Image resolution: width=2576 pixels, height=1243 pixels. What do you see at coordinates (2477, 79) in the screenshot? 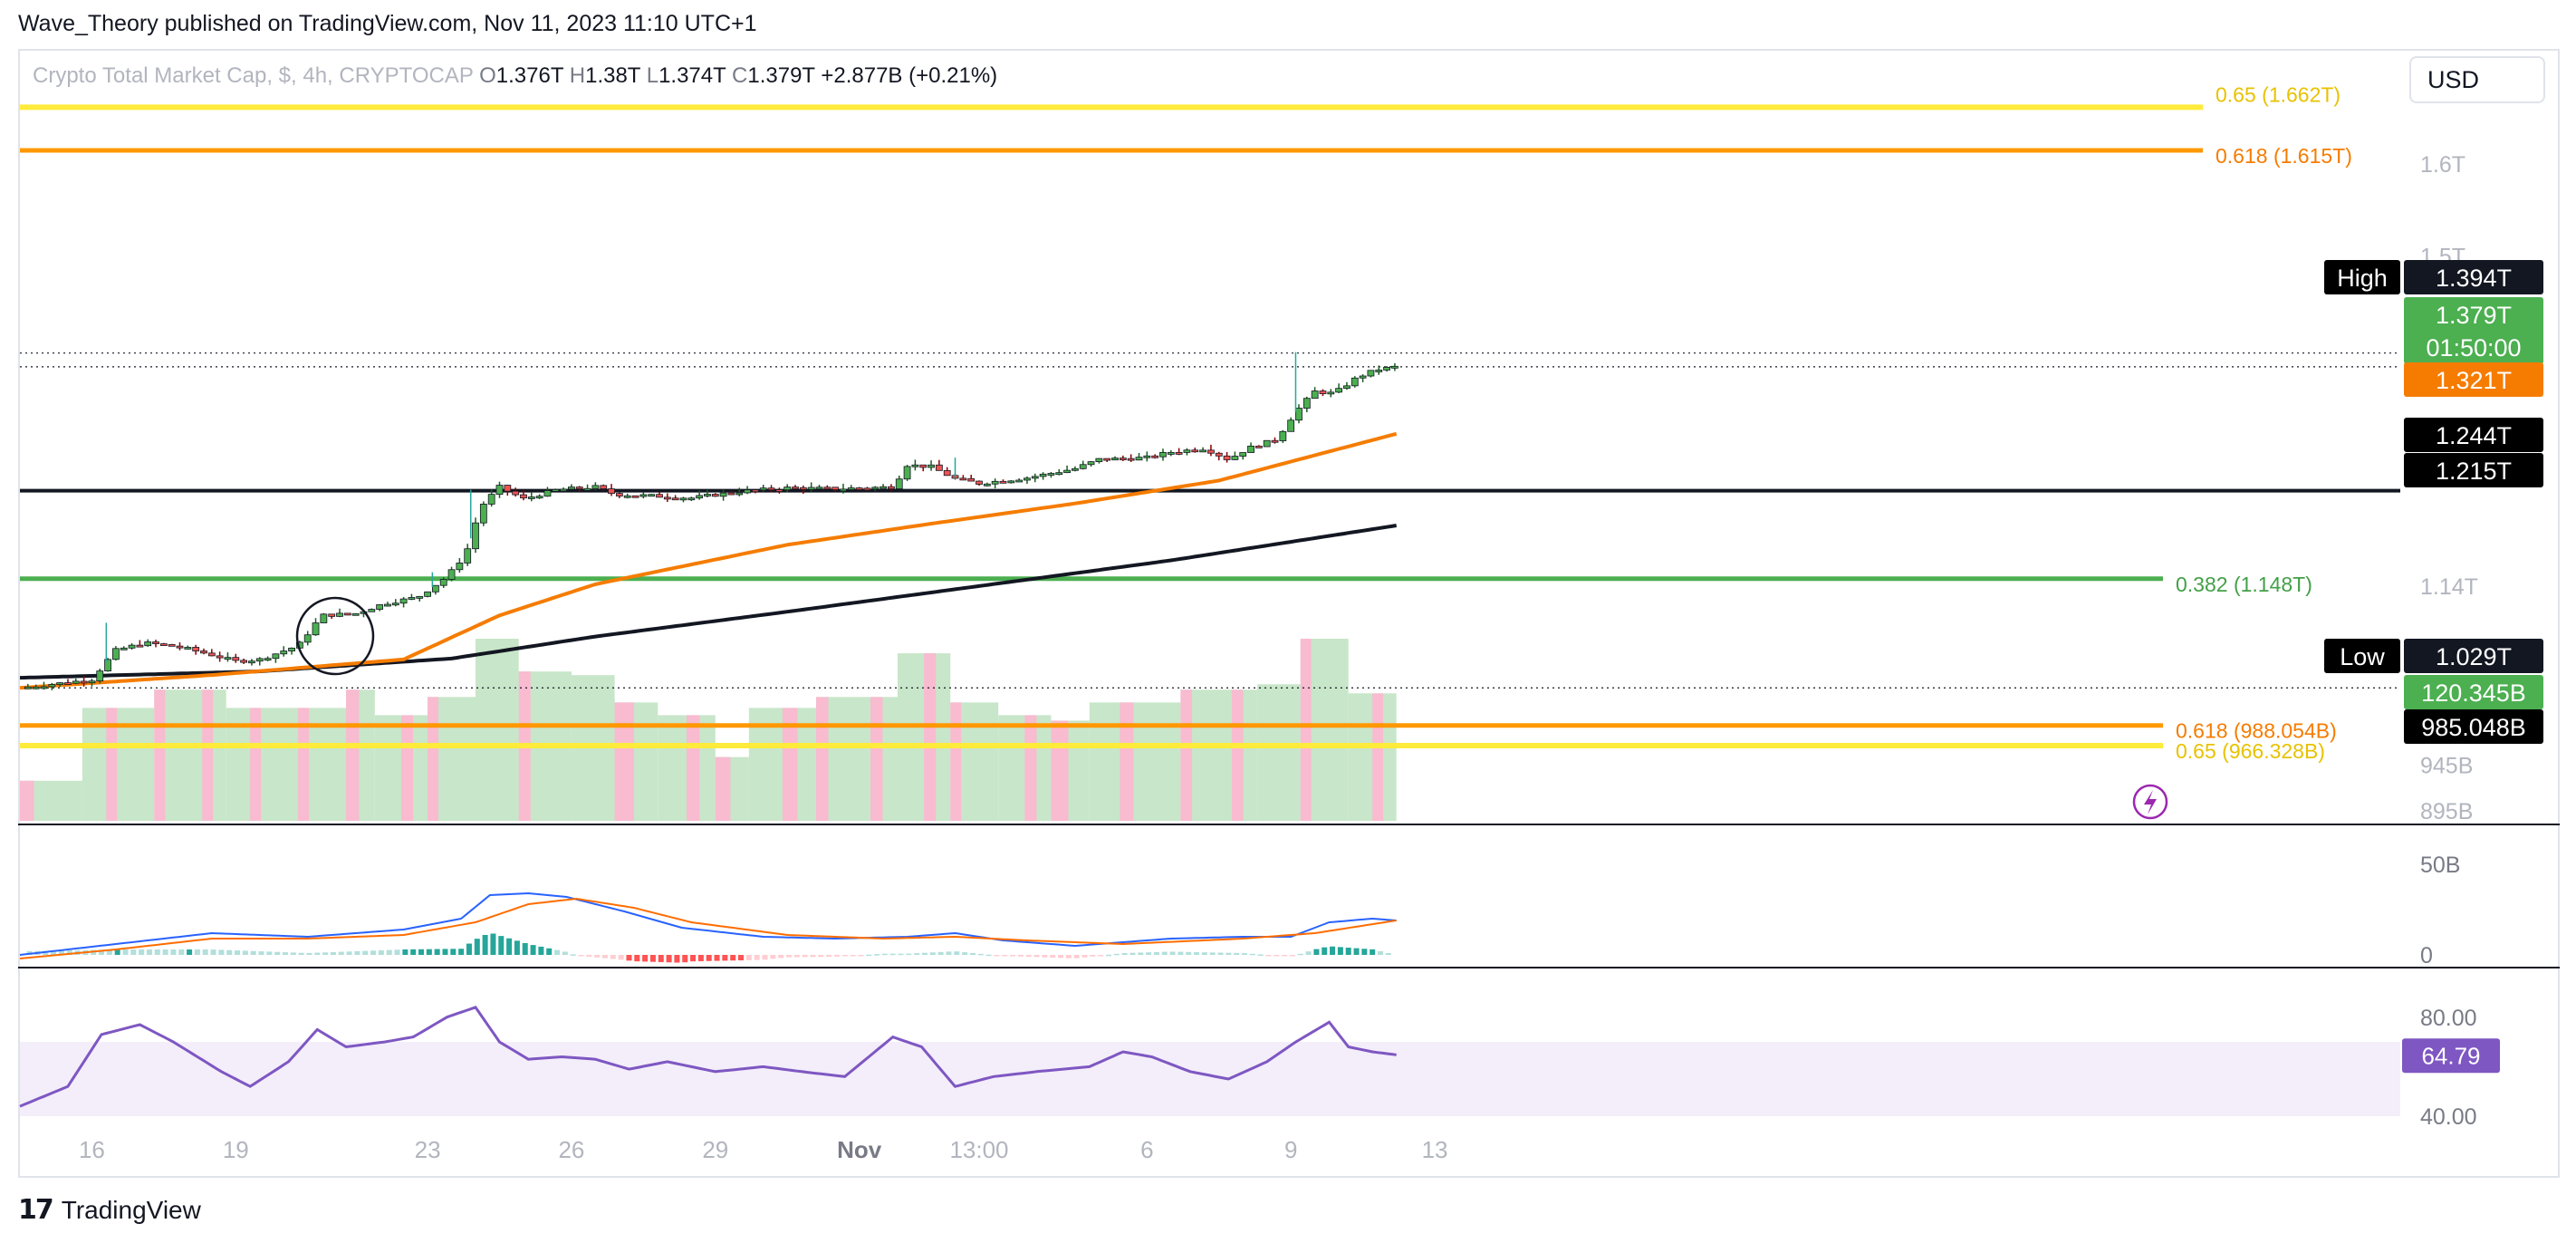
I see `currency-selector: USD` at bounding box center [2477, 79].